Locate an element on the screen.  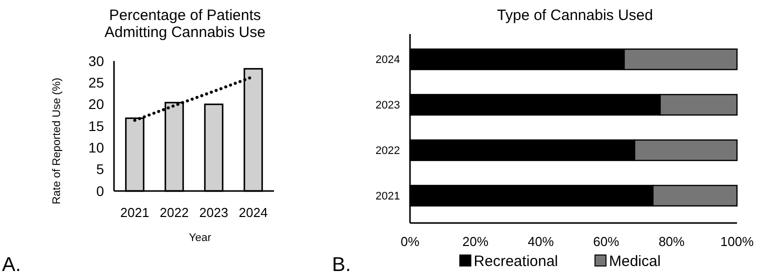
y-tick-label: 20 is located at coordinates (96, 104).